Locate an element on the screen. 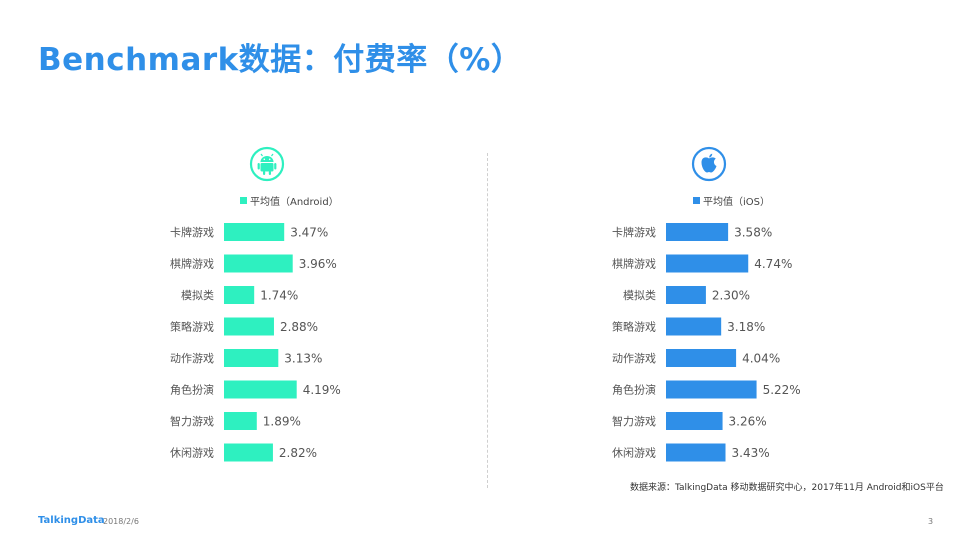 This screenshot has width=973, height=547. android-category-label: 模拟类 is located at coordinates (197, 295).